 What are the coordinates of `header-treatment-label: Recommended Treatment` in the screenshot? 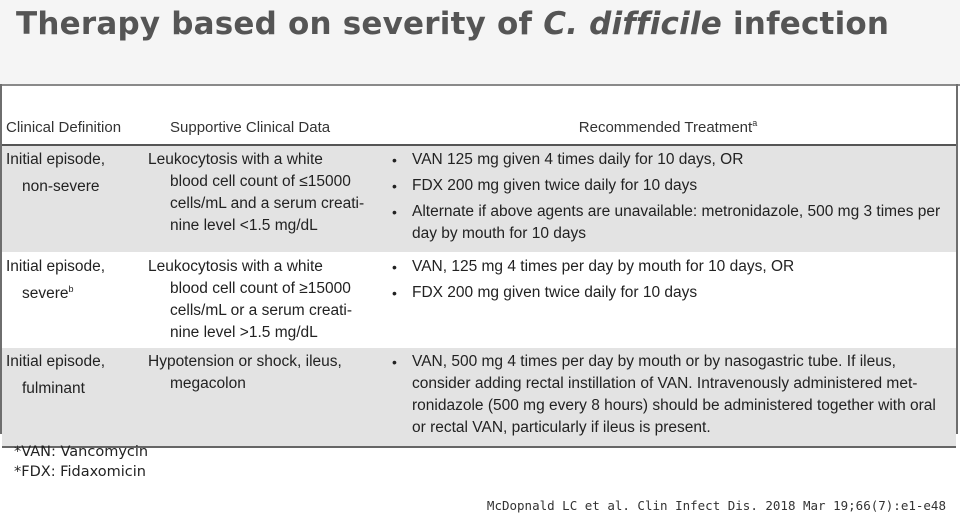 It's located at (665, 127).